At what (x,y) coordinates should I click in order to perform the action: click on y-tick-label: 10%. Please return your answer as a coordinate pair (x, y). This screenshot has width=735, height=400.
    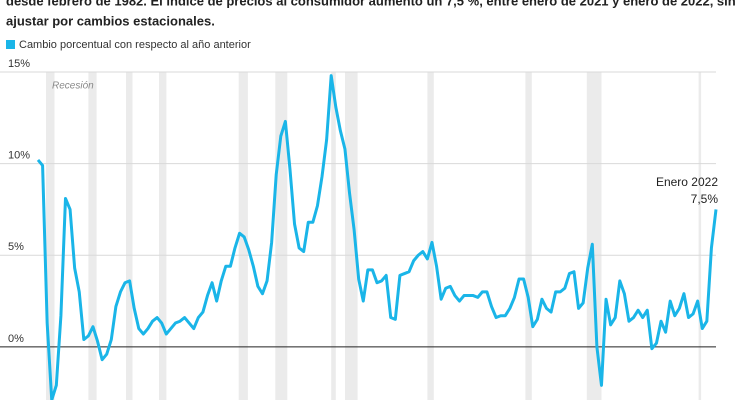
    Looking at the image, I should click on (19, 156).